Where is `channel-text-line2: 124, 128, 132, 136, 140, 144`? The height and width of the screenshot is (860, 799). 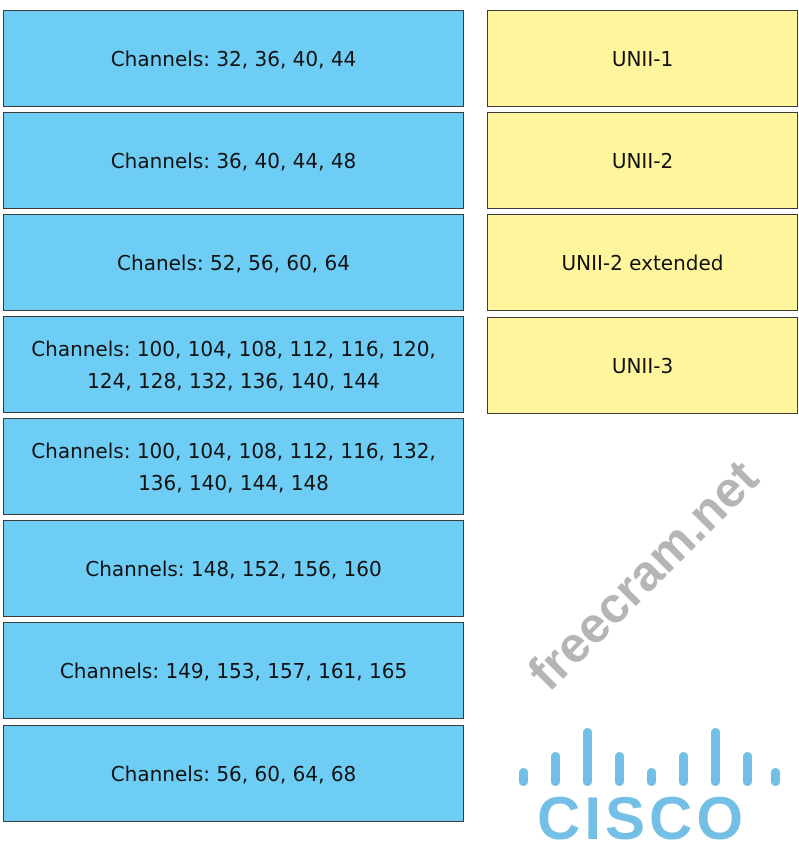
channel-text-line2: 124, 128, 132, 136, 140, 144 is located at coordinates (233, 380).